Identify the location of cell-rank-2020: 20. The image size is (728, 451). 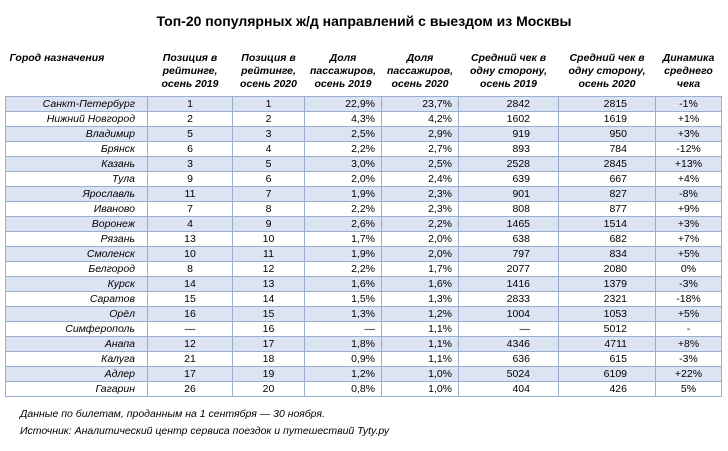
(268, 389).